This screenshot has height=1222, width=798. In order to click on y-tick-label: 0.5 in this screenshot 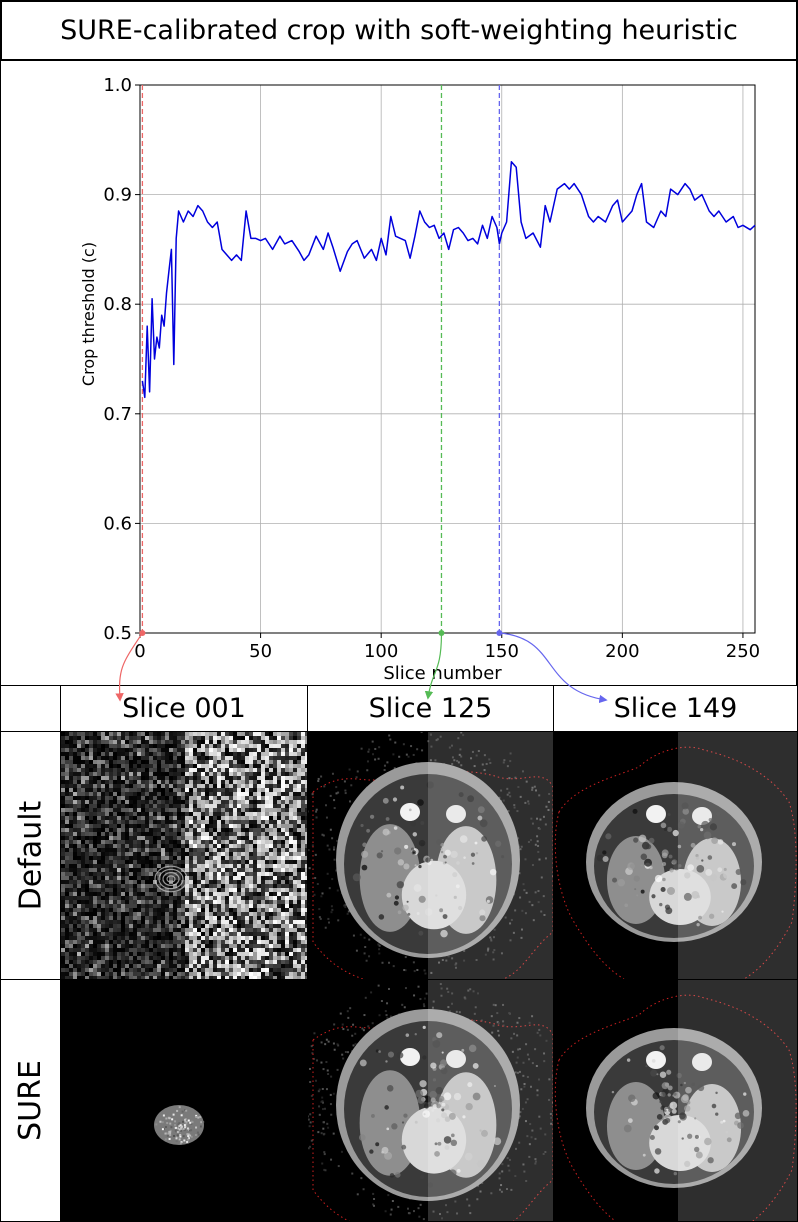, I will do `click(117, 633)`.